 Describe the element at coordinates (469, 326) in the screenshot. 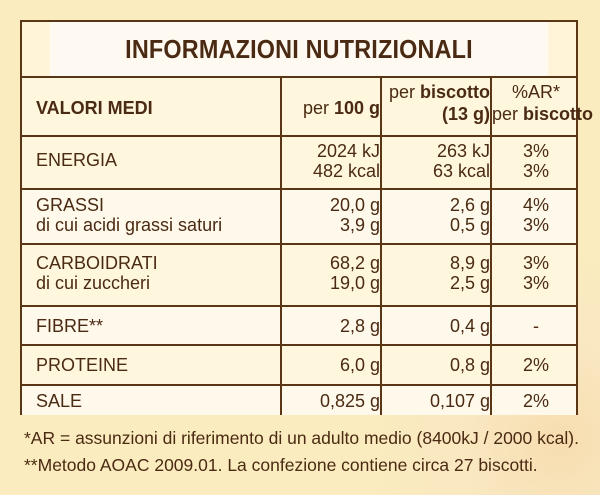

I see `value-perbiscotto-fibre: 0,4 g` at that location.